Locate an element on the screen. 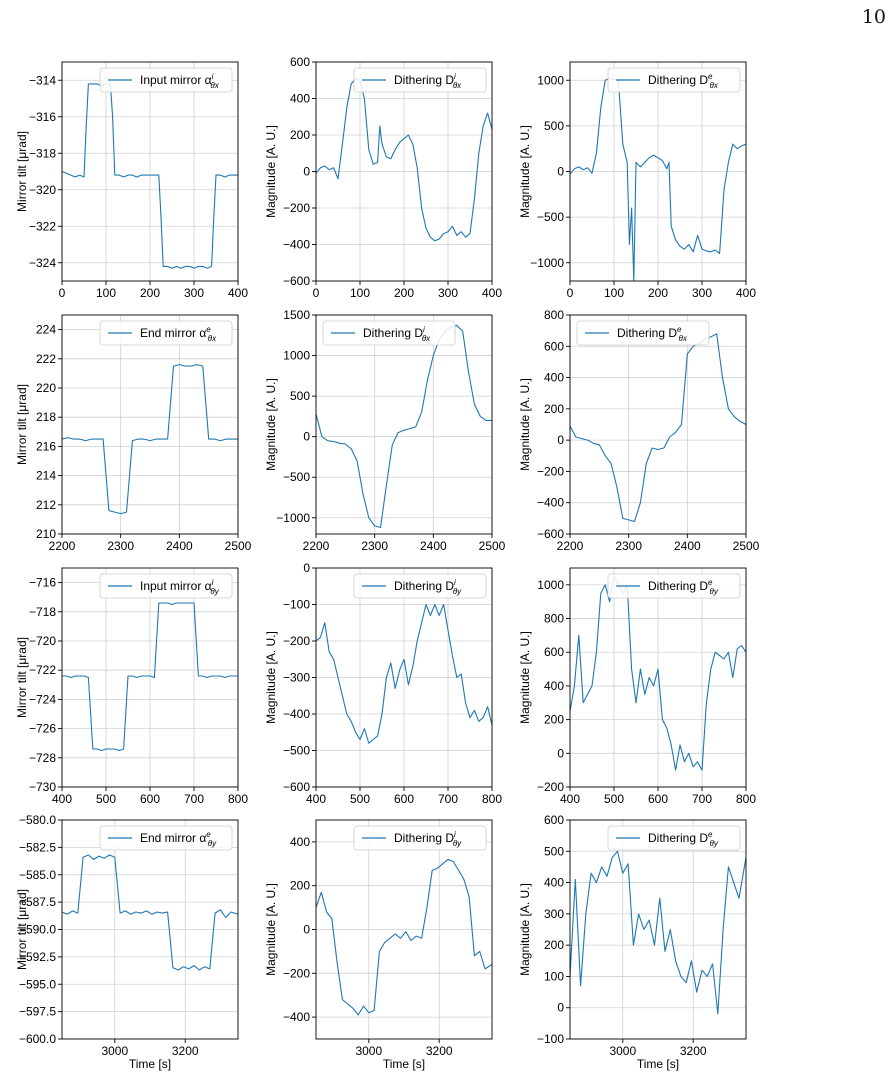 The height and width of the screenshot is (1077, 896). x-tick-label: 2300 is located at coordinates (374, 546).